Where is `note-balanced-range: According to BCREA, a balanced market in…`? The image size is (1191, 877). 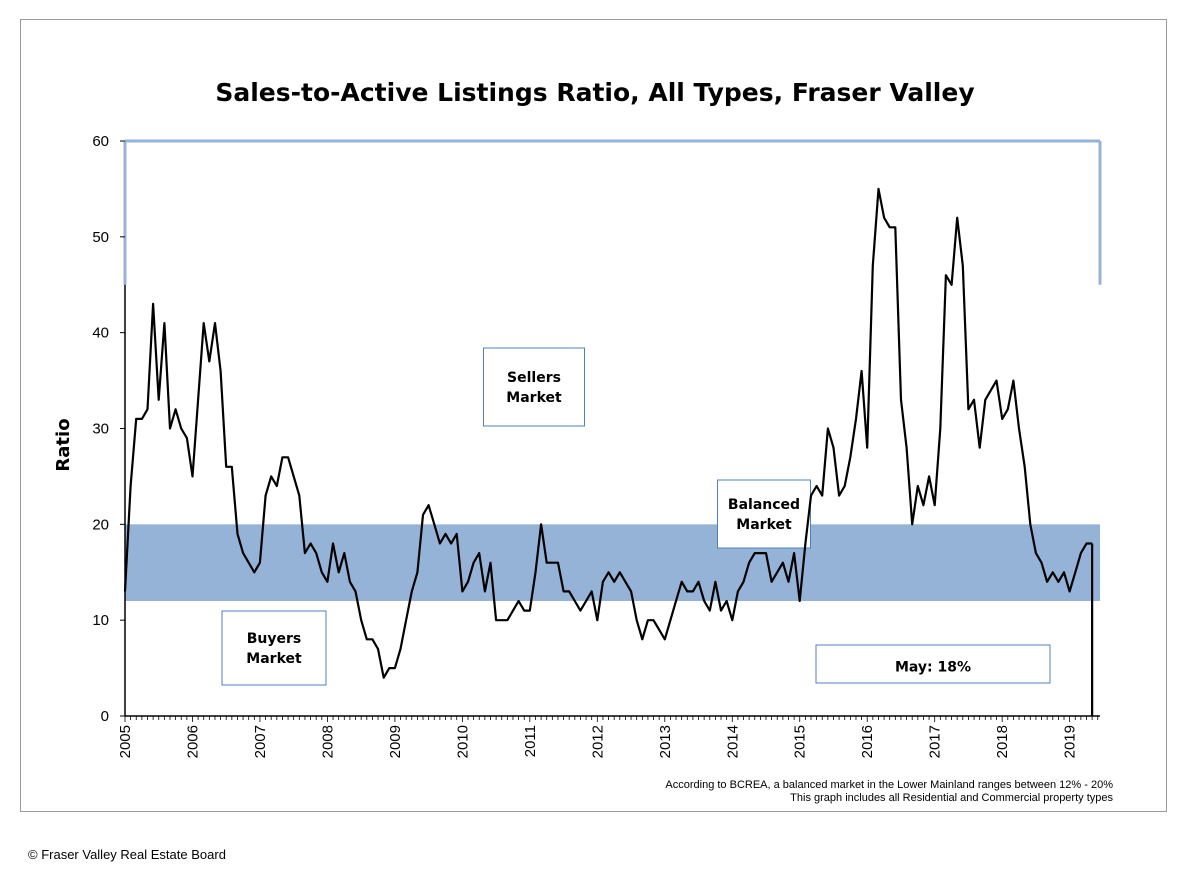 note-balanced-range: According to BCREA, a balanced market in… is located at coordinates (889, 785).